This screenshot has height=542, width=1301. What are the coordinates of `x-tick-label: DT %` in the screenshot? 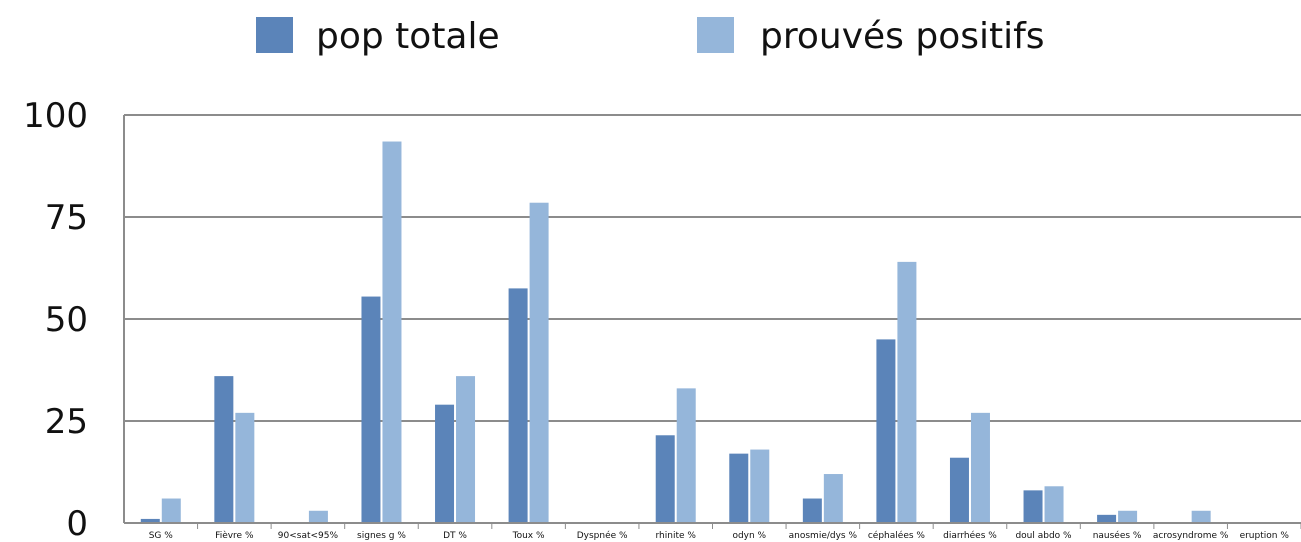 It's located at (455, 536).